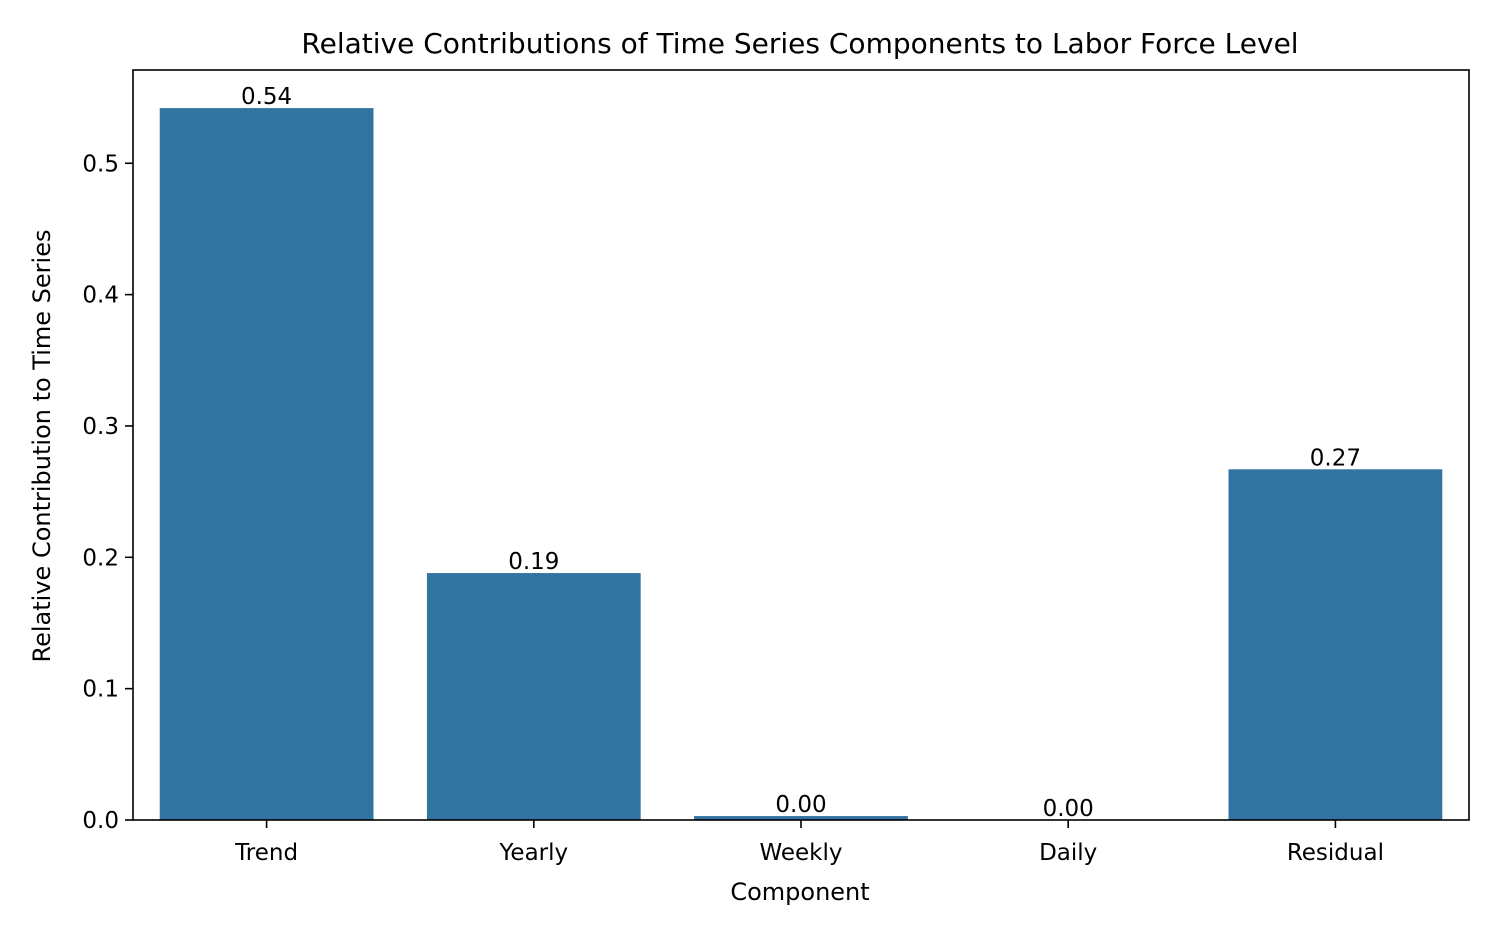 The image size is (1500, 942). Describe the element at coordinates (801, 818) in the screenshot. I see `bar-weekly` at that location.